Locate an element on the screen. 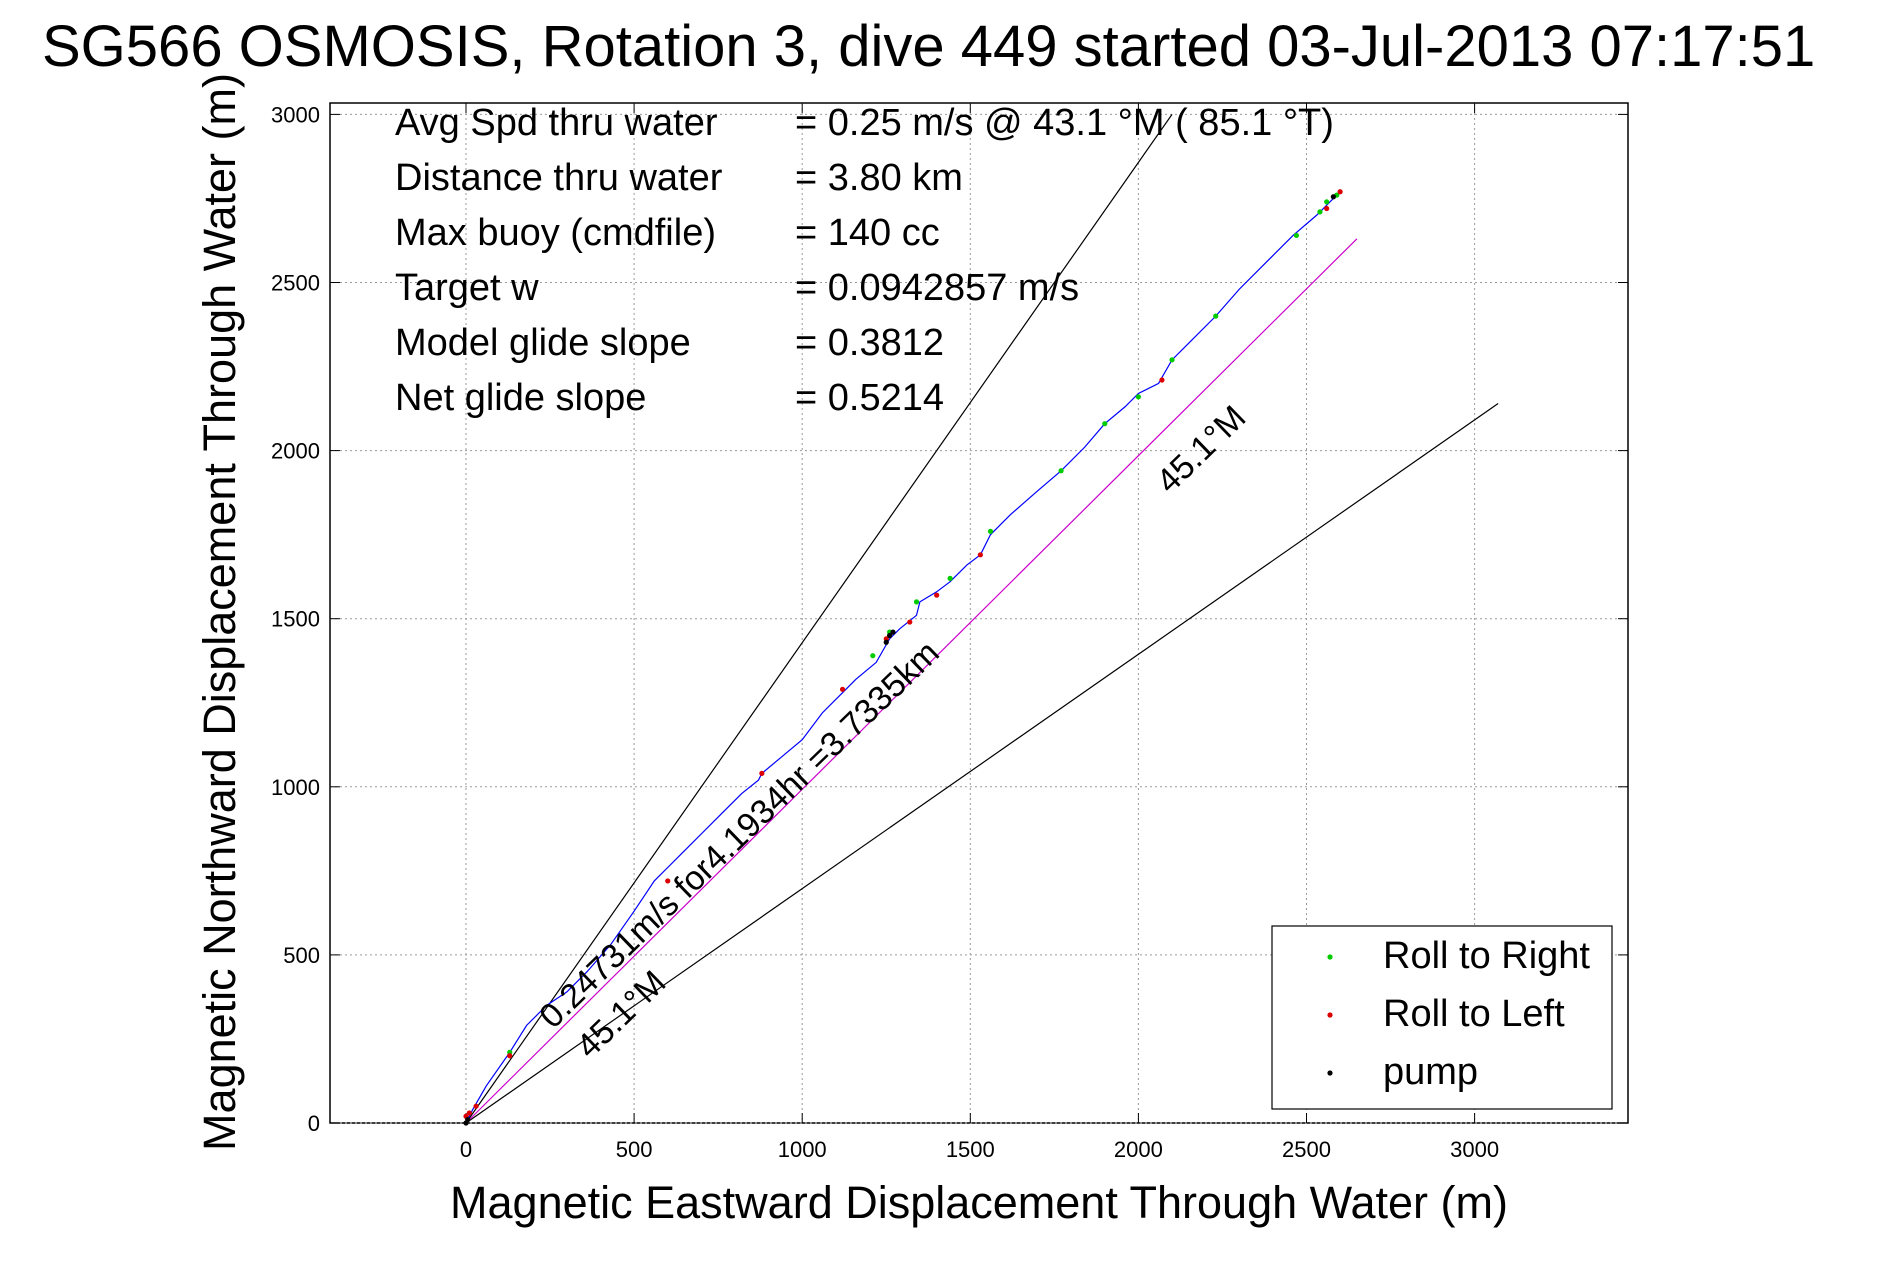 The height and width of the screenshot is (1262, 1891). legend-items: Roll to Right Roll to Left pump is located at coordinates (1458, 1014).